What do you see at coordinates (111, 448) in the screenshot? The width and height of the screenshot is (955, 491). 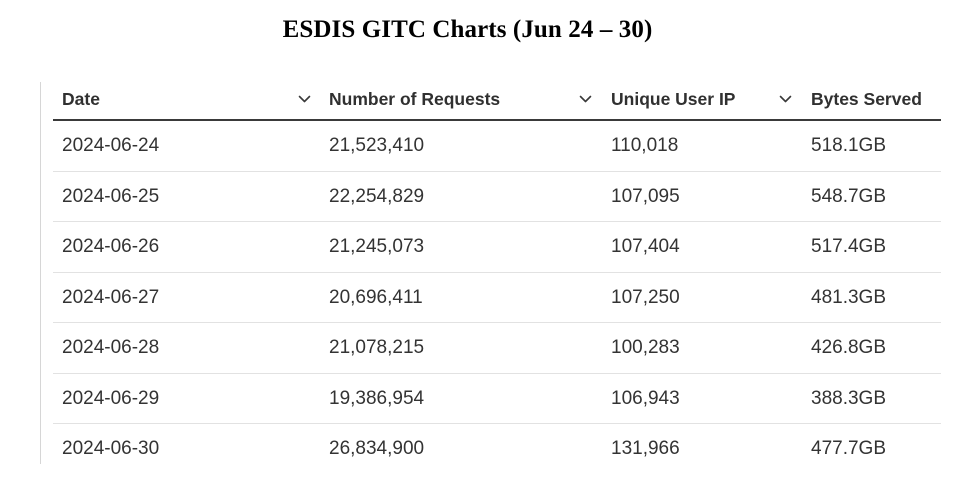 I see `cell-date: 2024-06-30` at bounding box center [111, 448].